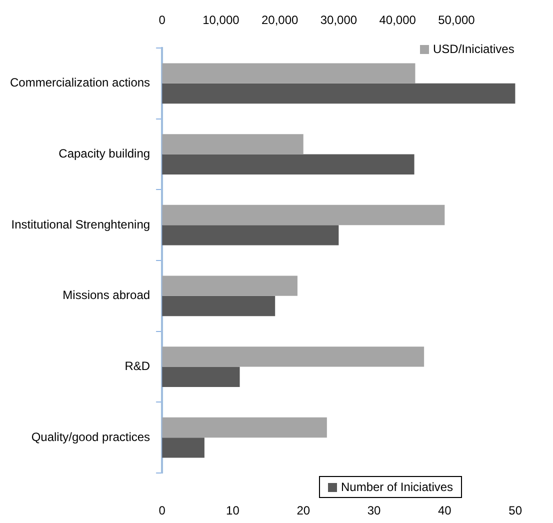 The width and height of the screenshot is (553, 523). I want to click on x-tick-label: 20, so click(303, 511).